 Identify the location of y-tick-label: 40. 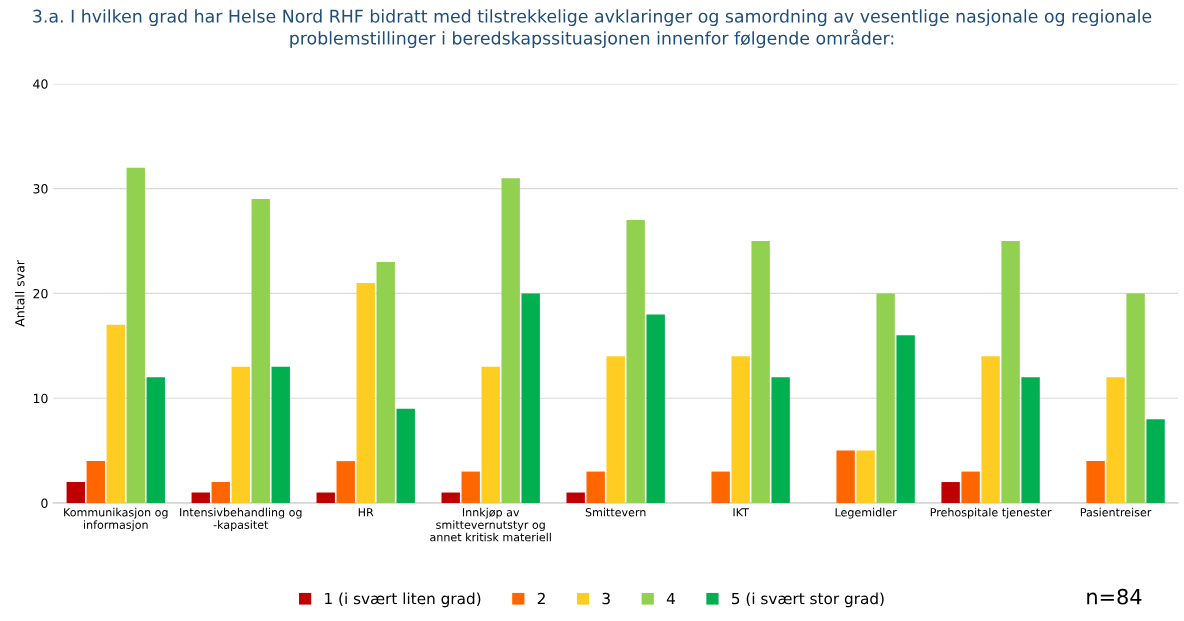
(40, 84).